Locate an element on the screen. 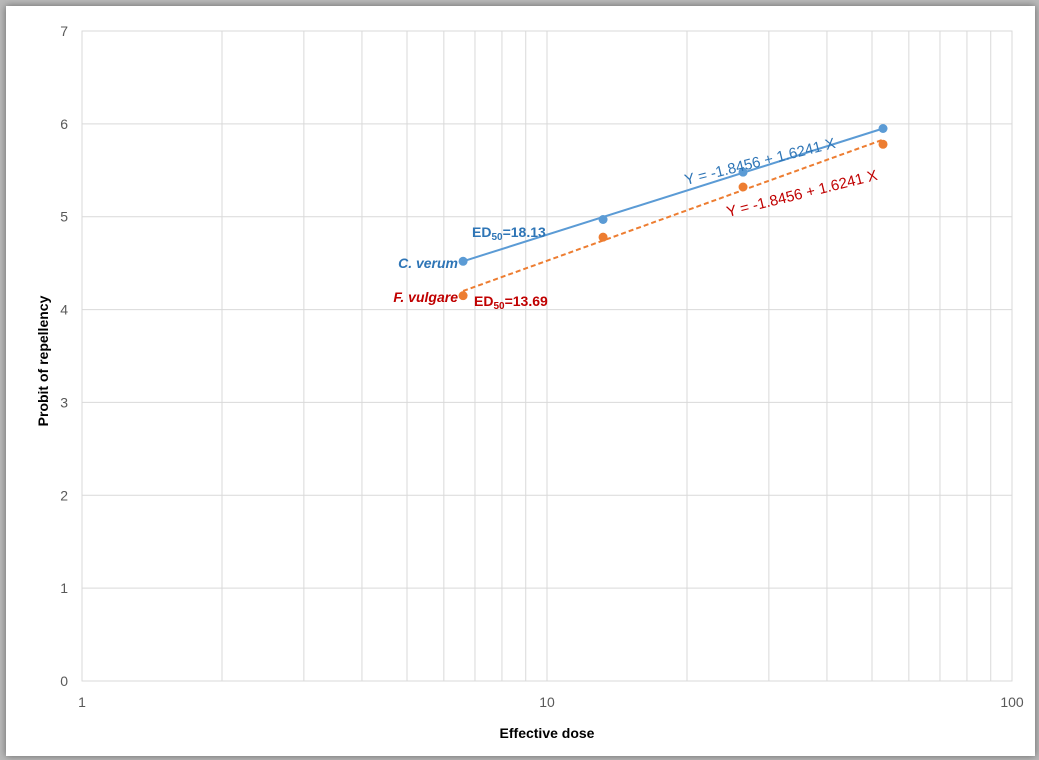 Image resolution: width=1039 pixels, height=760 pixels. y-tick-label: 6 is located at coordinates (64, 124).